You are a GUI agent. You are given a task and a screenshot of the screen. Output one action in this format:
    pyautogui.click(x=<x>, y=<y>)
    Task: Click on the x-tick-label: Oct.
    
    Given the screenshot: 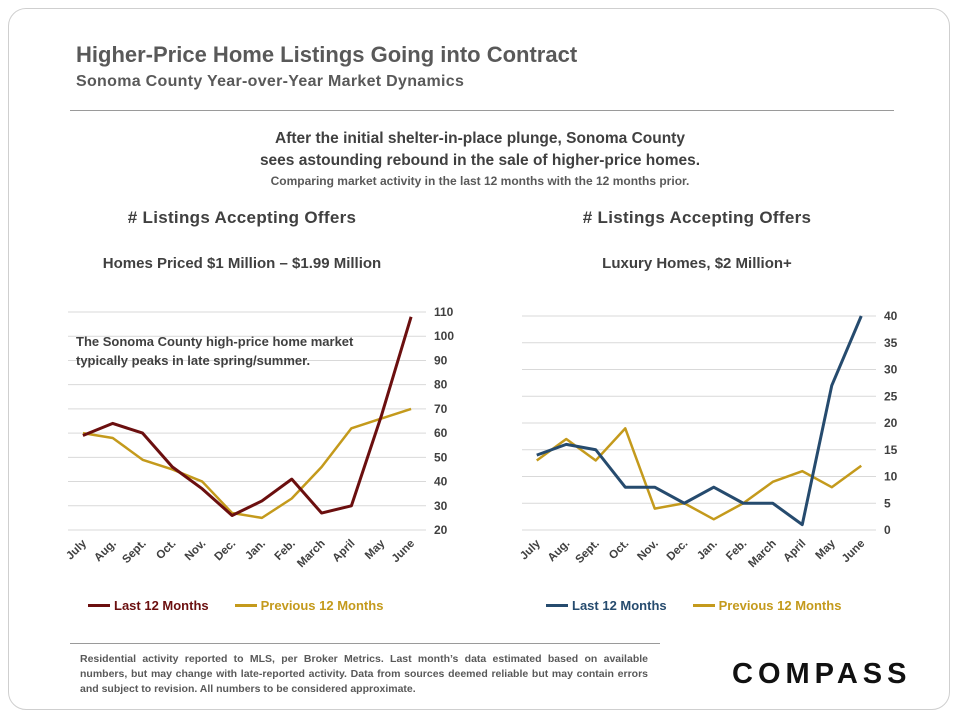 What is the action you would take?
    pyautogui.click(x=619, y=550)
    